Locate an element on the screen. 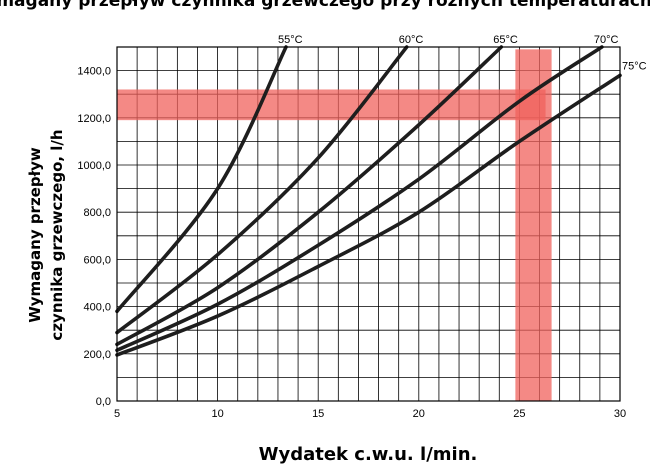  x-tick-label: 20 is located at coordinates (419, 414).